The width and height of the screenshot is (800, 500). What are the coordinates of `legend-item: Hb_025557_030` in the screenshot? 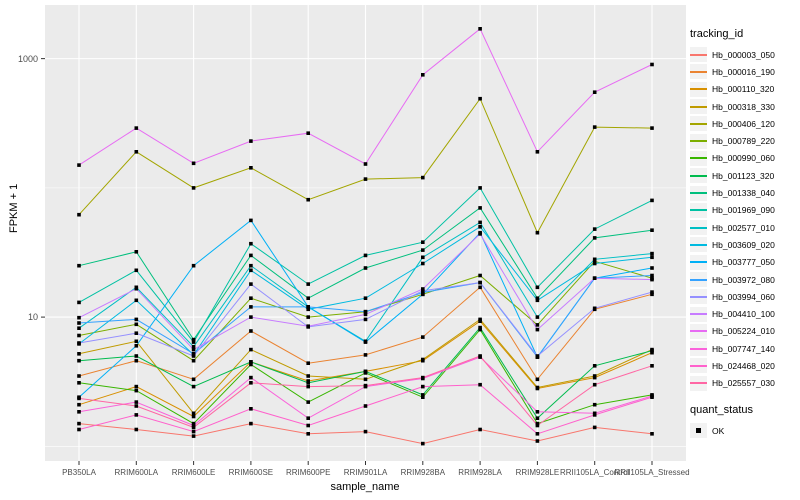 It's located at (745, 383).